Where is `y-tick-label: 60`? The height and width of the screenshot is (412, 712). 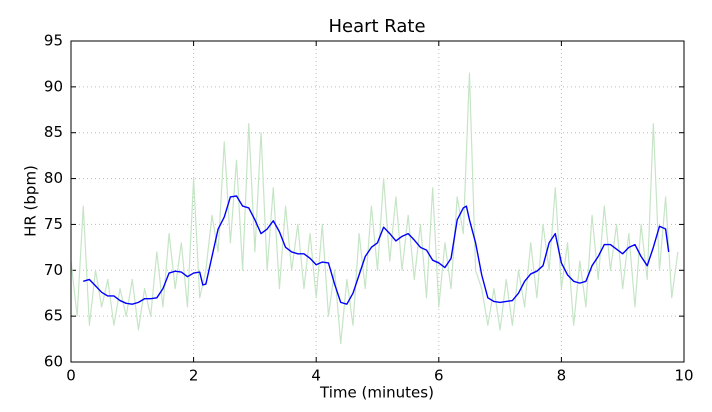 y-tick-label: 60 is located at coordinates (53, 362).